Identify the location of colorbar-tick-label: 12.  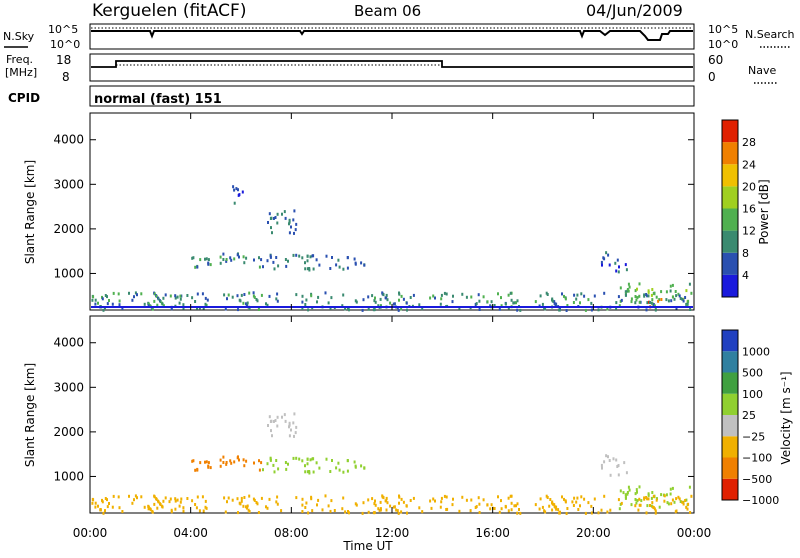
(749, 231).